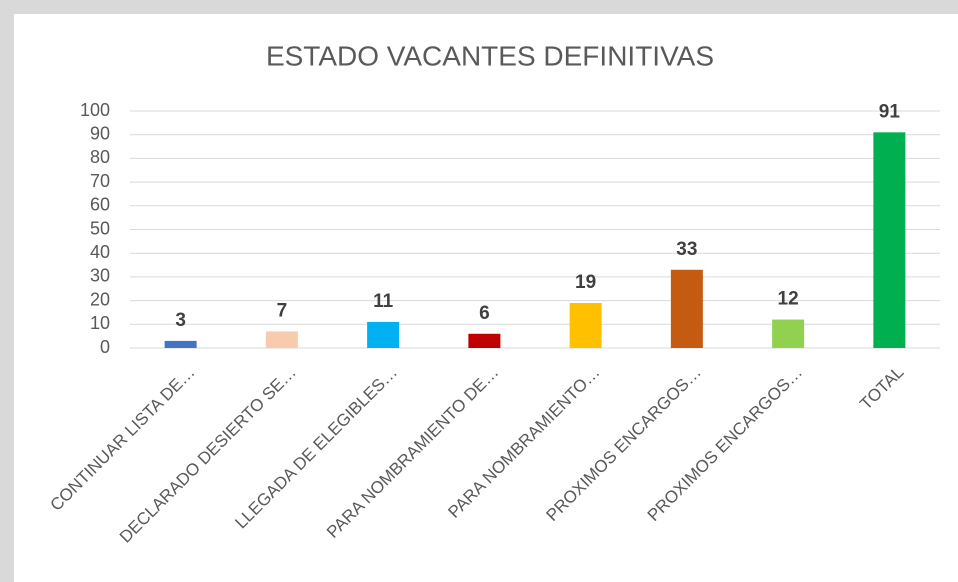 The width and height of the screenshot is (958, 582). I want to click on data-label: 91, so click(890, 111).